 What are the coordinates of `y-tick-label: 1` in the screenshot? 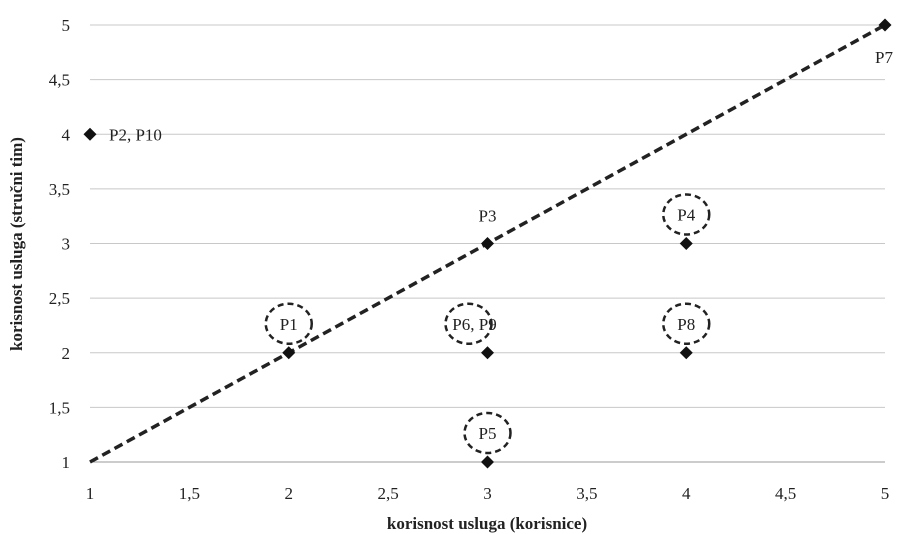 It's located at (66, 462).